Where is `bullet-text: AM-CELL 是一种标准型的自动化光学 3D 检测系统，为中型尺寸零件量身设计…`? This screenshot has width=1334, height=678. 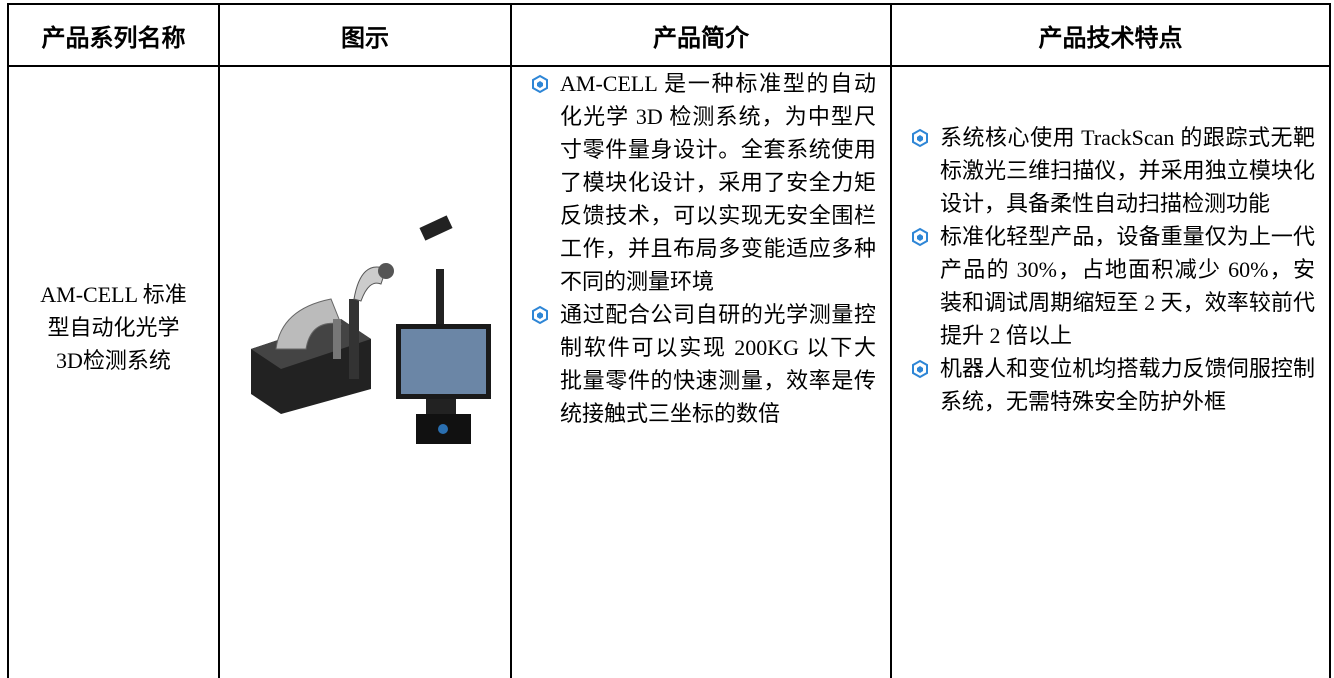 bullet-text: AM-CELL 是一种标准型的自动化光学 3D 检测系统，为中型尺寸零件量身设计… is located at coordinates (718, 182).